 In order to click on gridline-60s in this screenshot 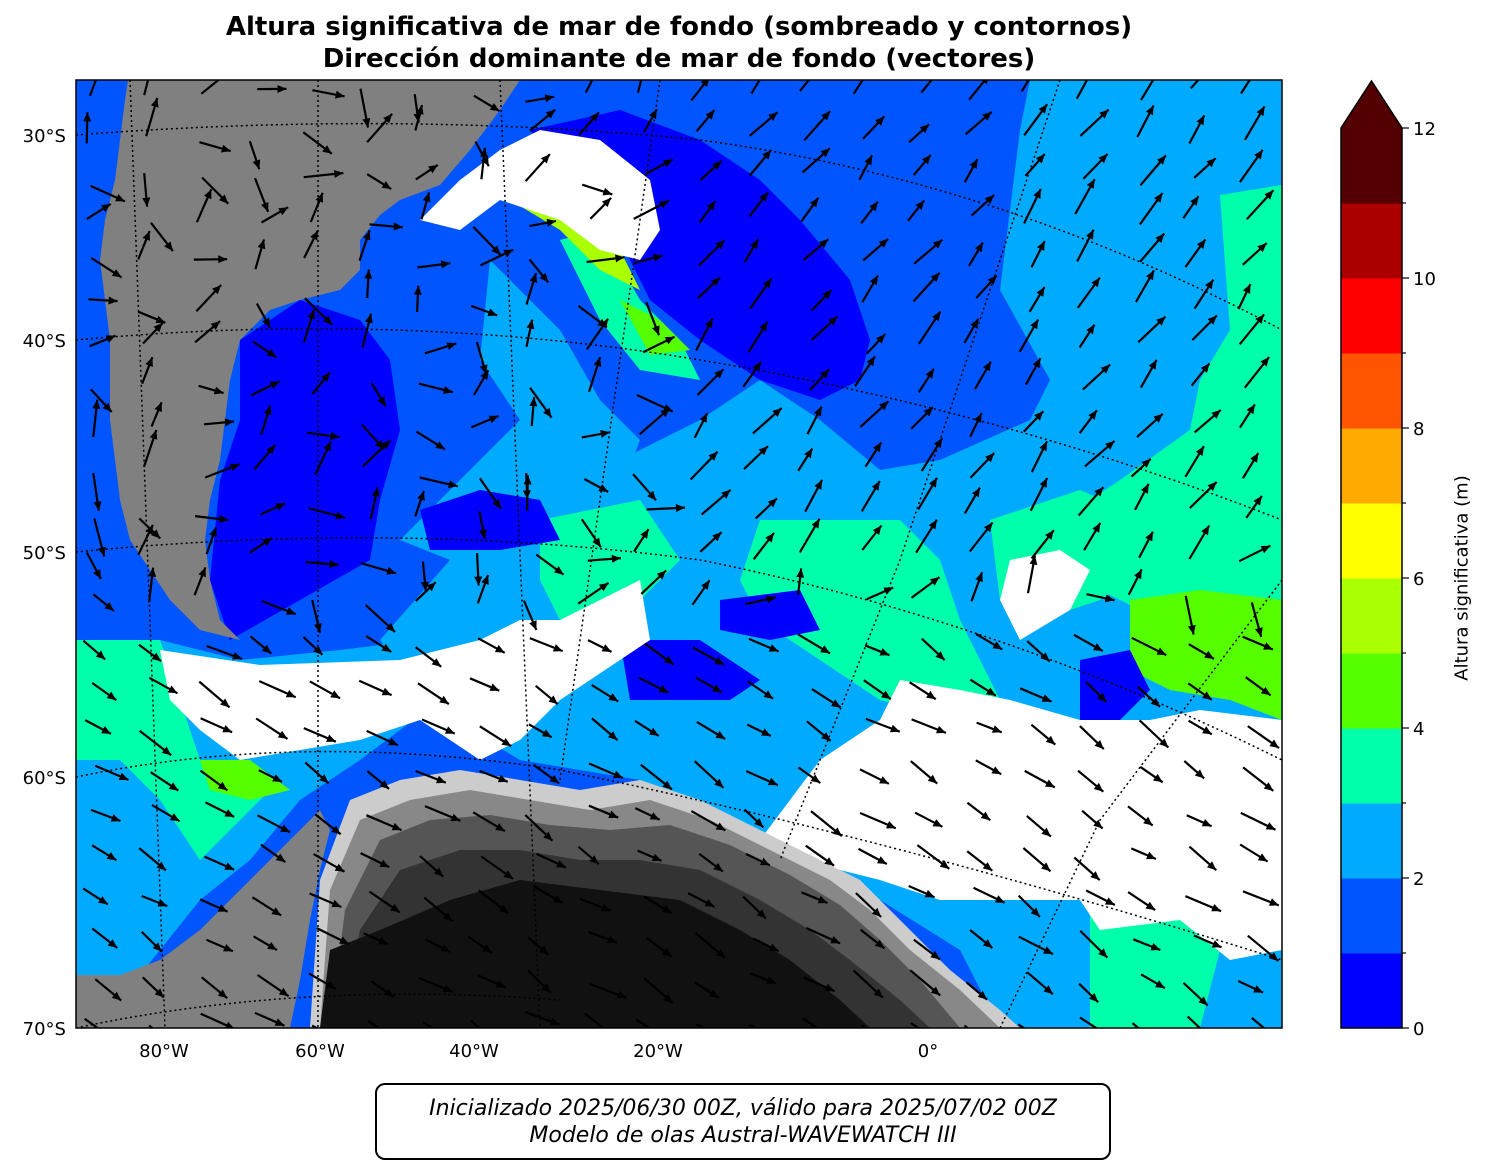, I will do `click(679, 855)`.